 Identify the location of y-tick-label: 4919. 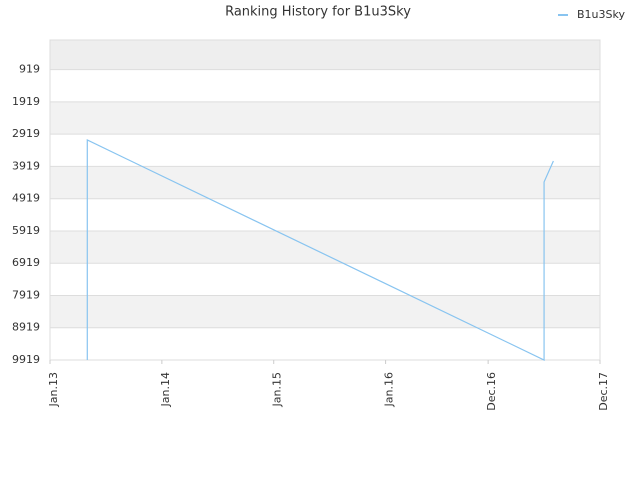
(26, 198).